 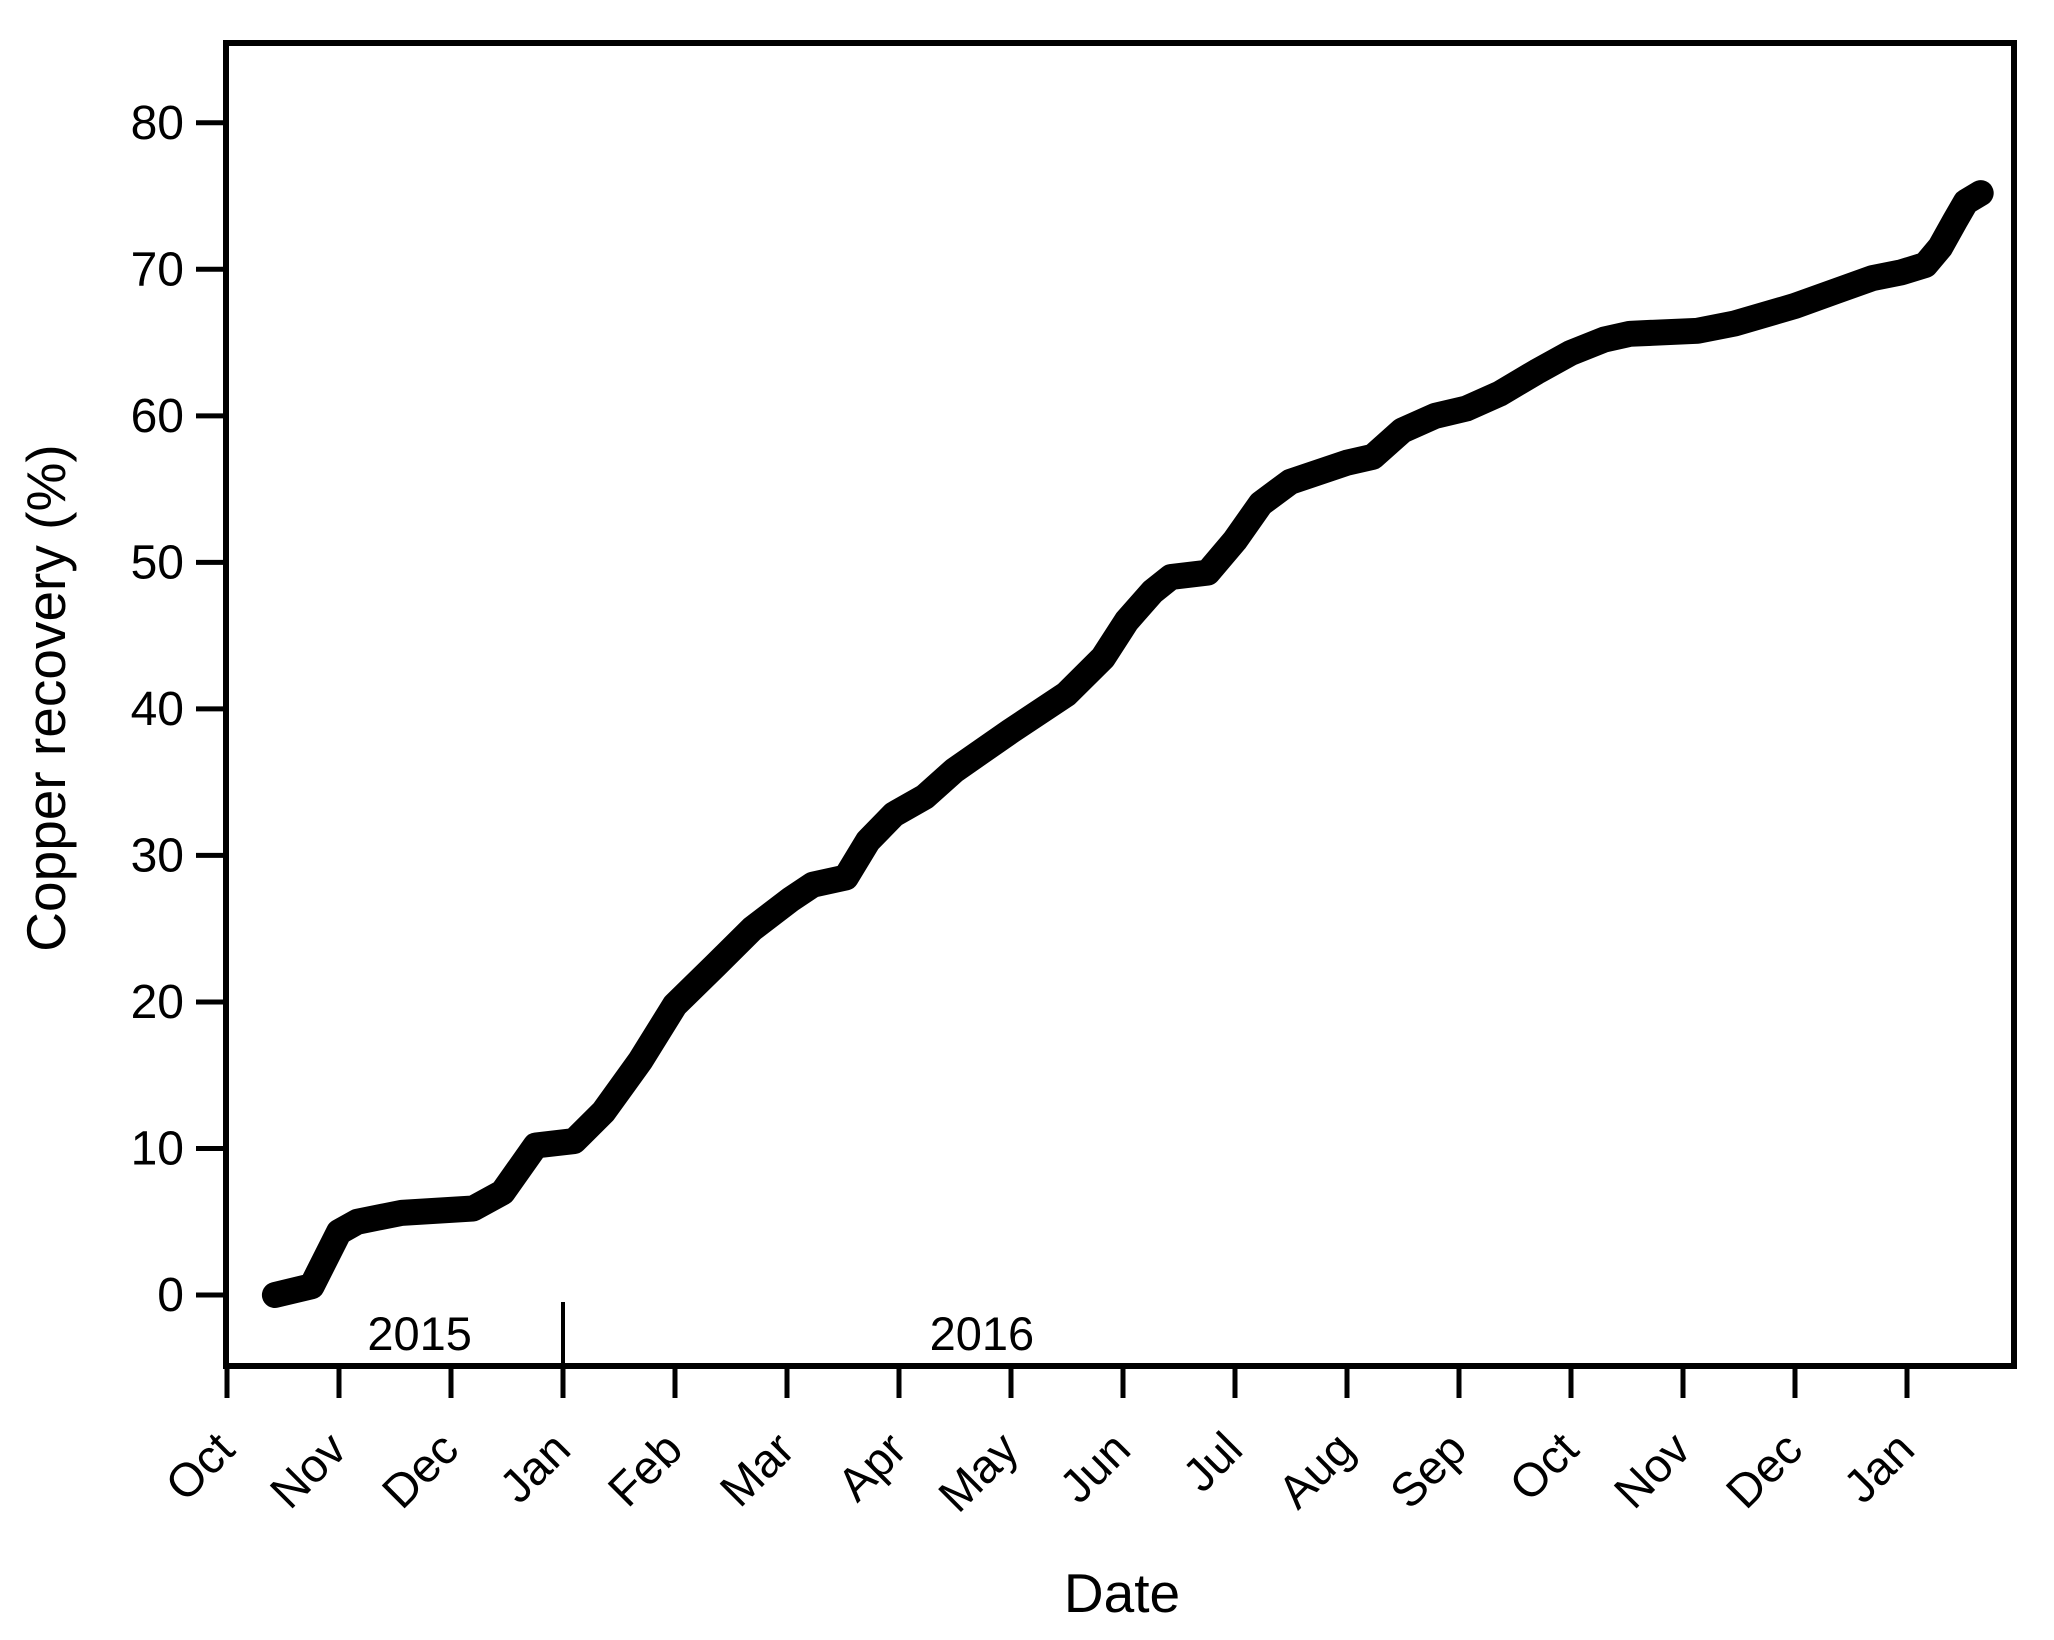 What do you see at coordinates (871, 1466) in the screenshot?
I see `x-tick-label: Apr` at bounding box center [871, 1466].